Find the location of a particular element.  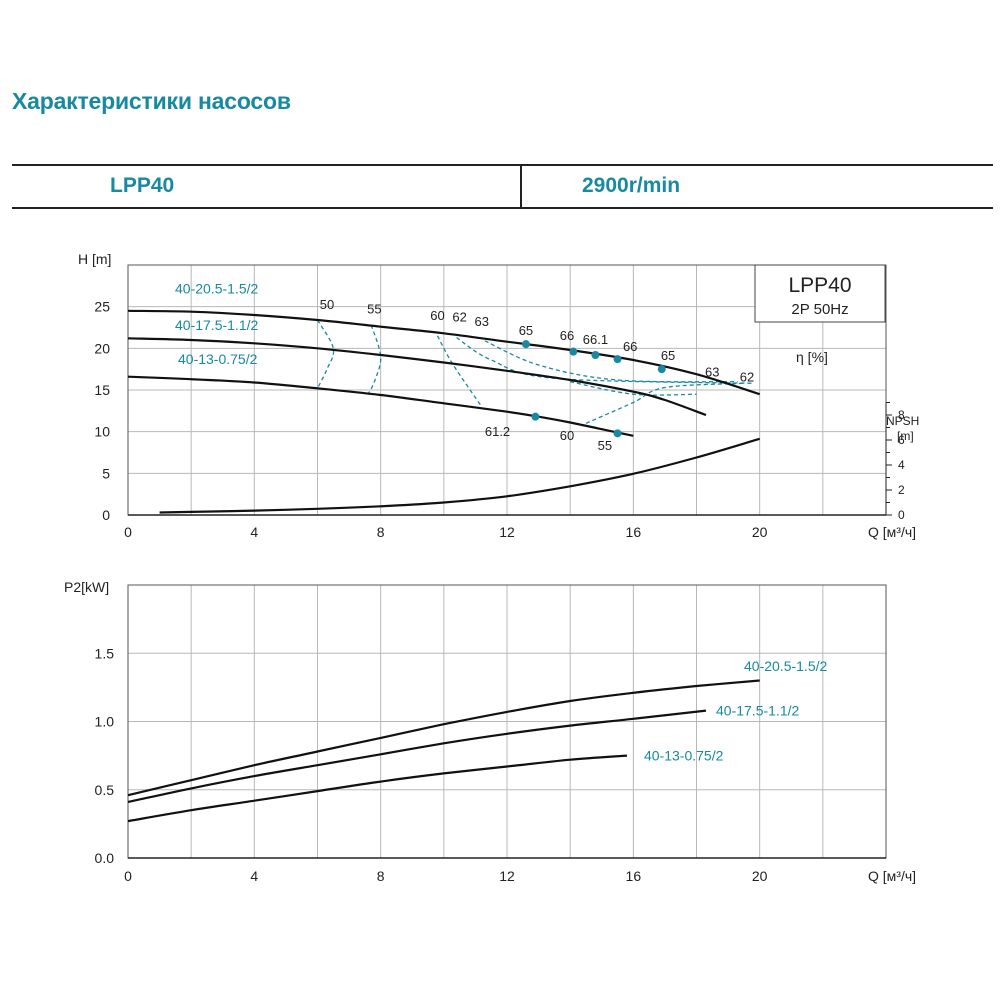

header-table: LPP40 2900r/min is located at coordinates (502, 186).